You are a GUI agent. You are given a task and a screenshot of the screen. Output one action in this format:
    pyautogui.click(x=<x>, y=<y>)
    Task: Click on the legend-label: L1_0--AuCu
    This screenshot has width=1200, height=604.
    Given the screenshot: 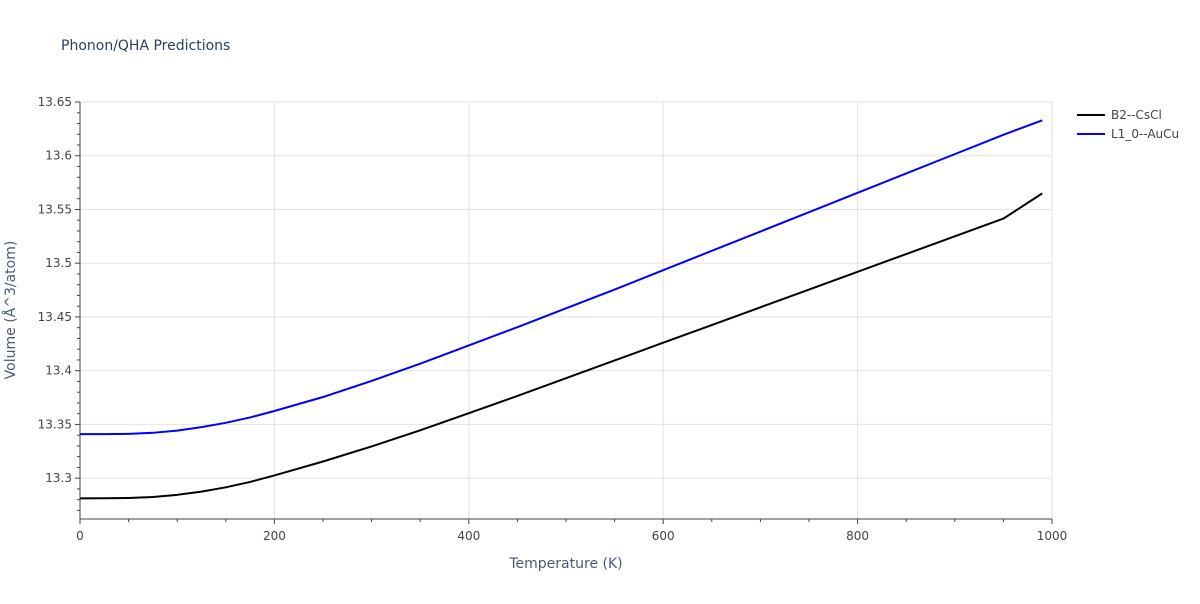 What is the action you would take?
    pyautogui.click(x=1145, y=134)
    